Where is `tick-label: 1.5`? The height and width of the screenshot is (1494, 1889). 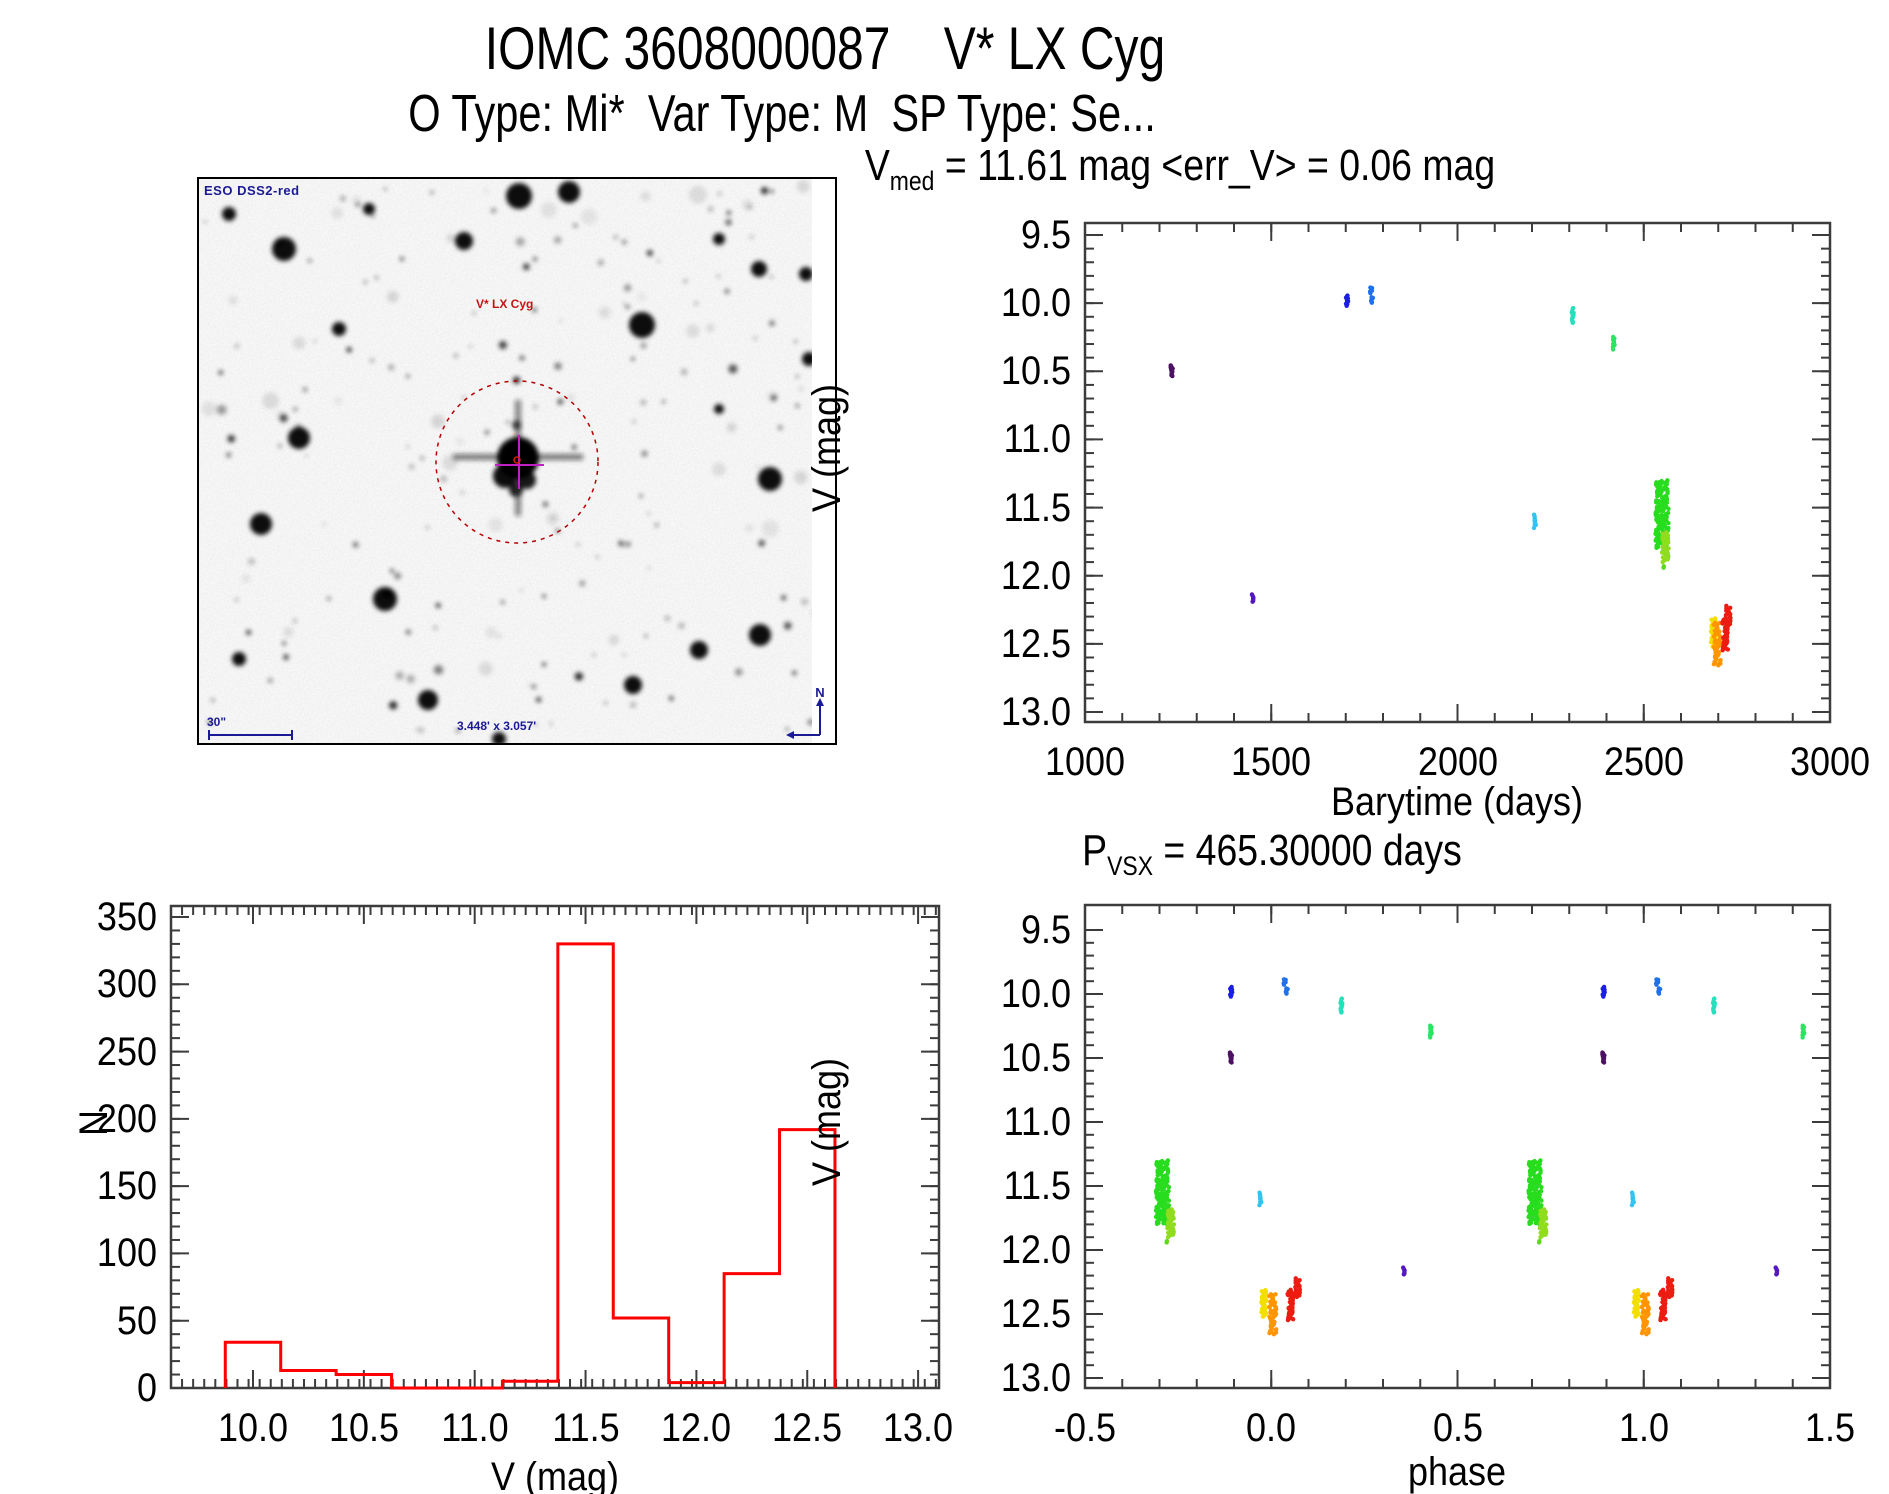
tick-label: 1.5 is located at coordinates (1830, 1428).